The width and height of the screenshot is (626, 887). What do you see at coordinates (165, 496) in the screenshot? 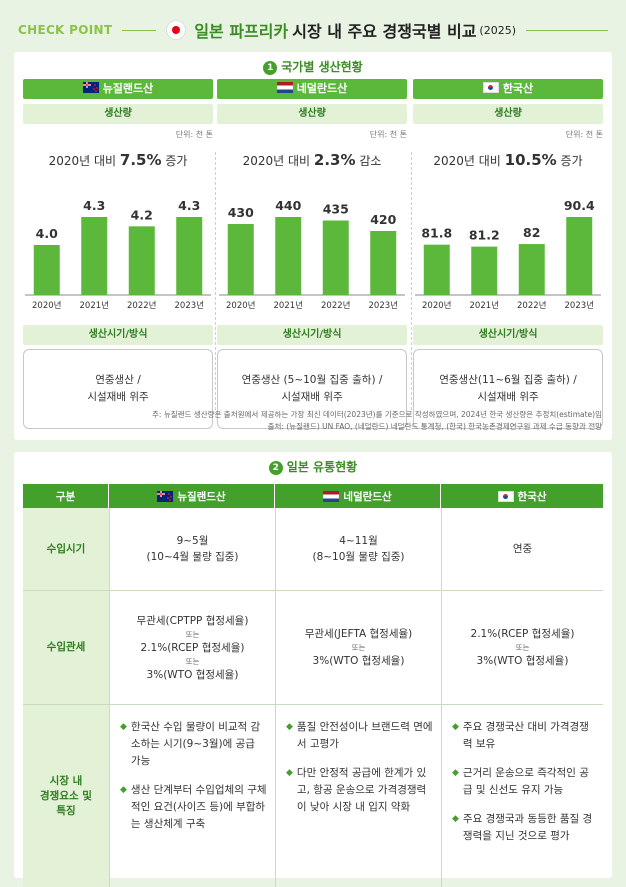
I see `nz-flag-icon` at bounding box center [165, 496].